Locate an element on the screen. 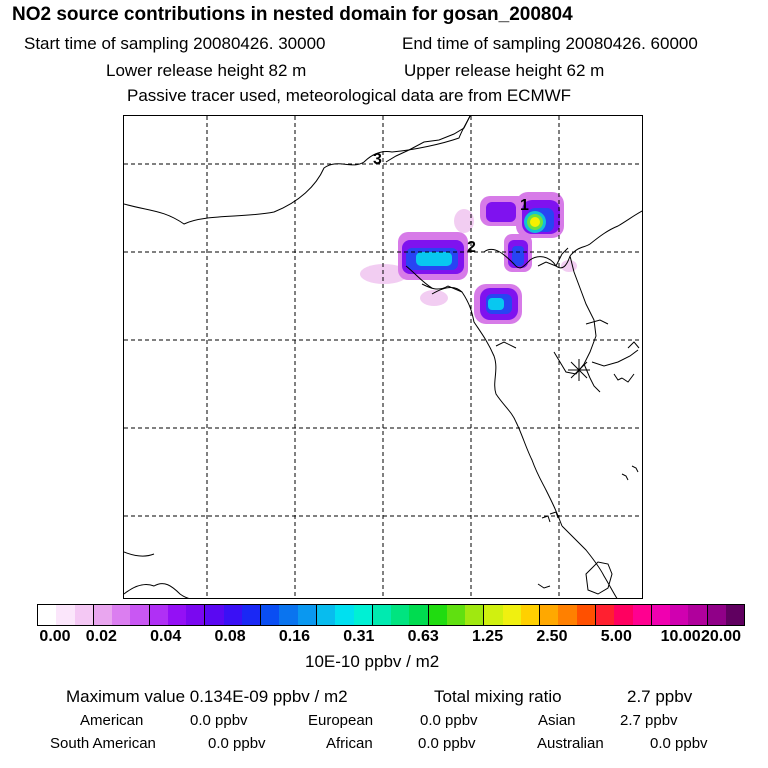  african-value: 0.0 ppbv is located at coordinates (447, 743).